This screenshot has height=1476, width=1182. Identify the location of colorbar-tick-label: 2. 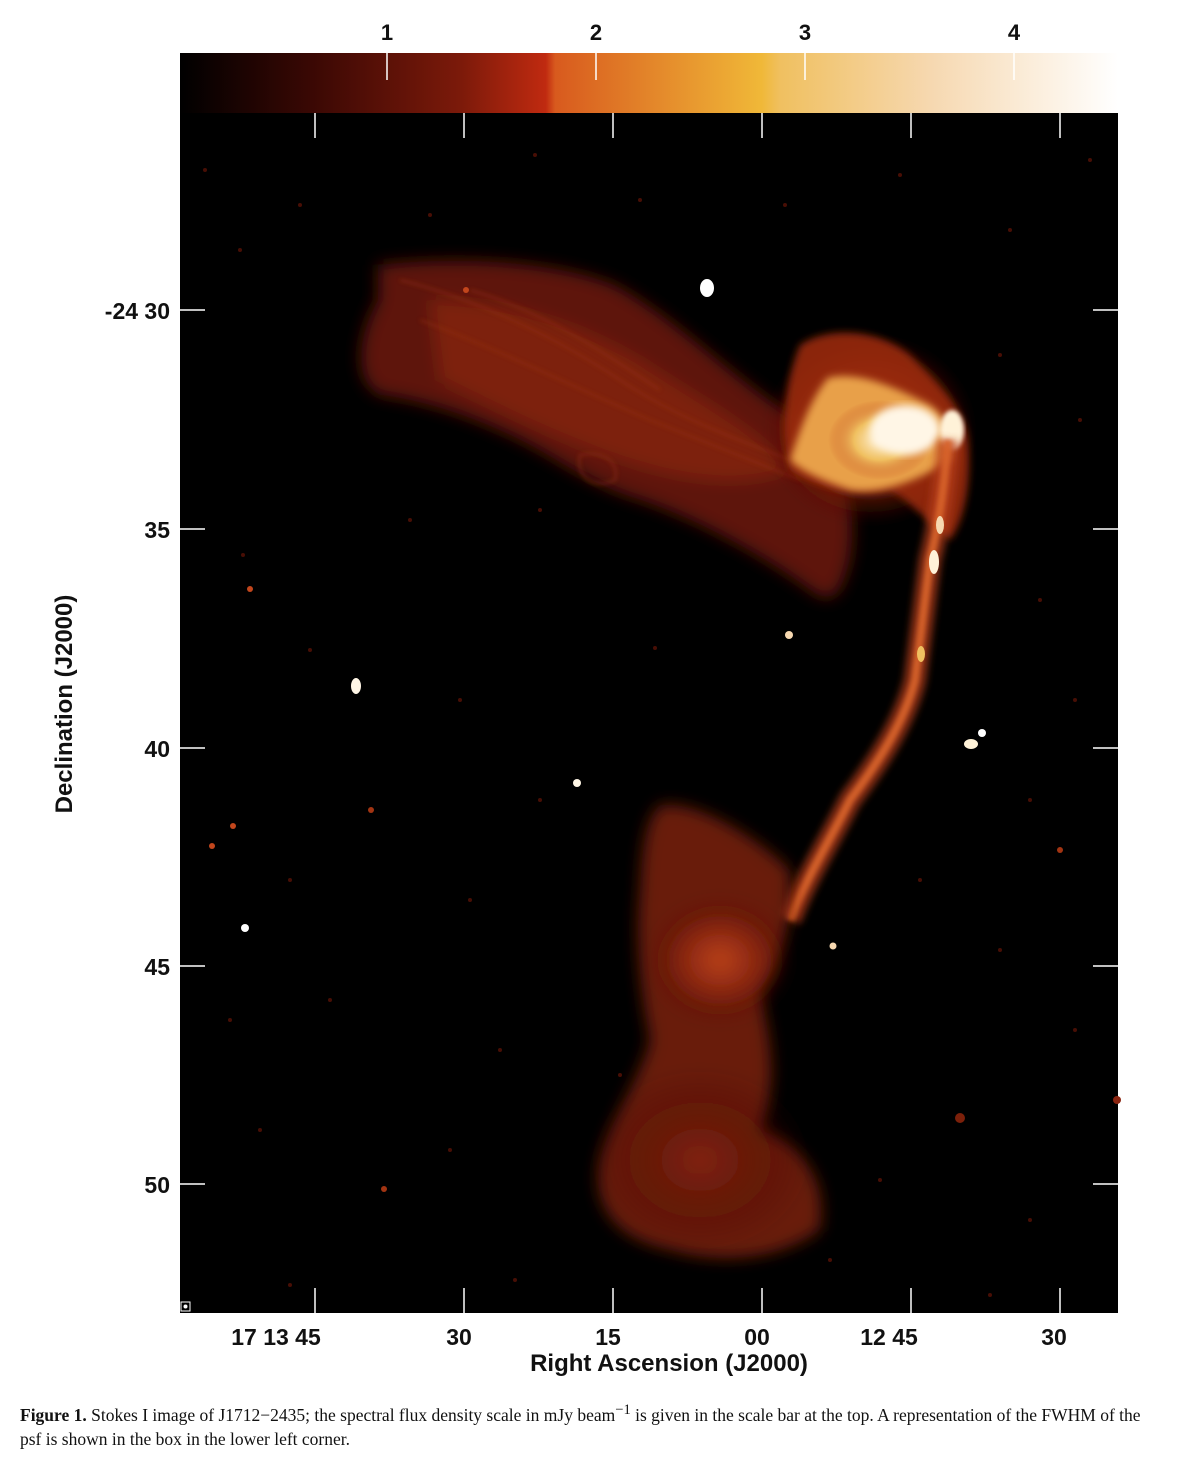
(596, 32).